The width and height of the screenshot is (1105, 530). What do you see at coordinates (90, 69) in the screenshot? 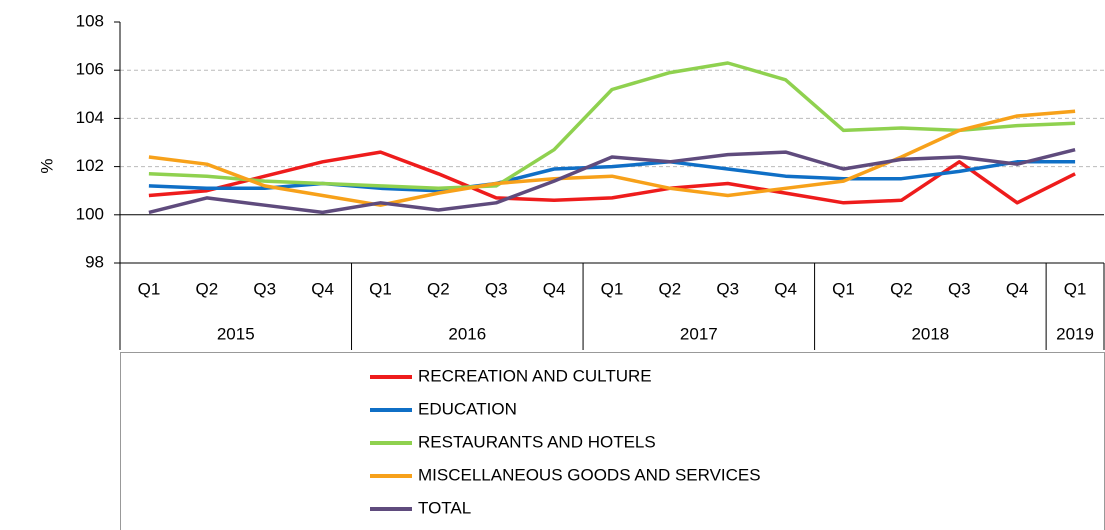
I see `y-tick-label: 106` at bounding box center [90, 69].